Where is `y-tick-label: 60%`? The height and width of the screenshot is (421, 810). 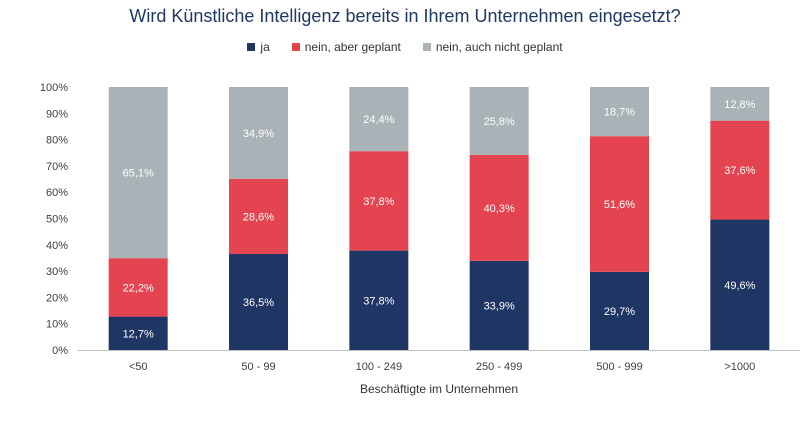 y-tick-label: 60% is located at coordinates (57, 193).